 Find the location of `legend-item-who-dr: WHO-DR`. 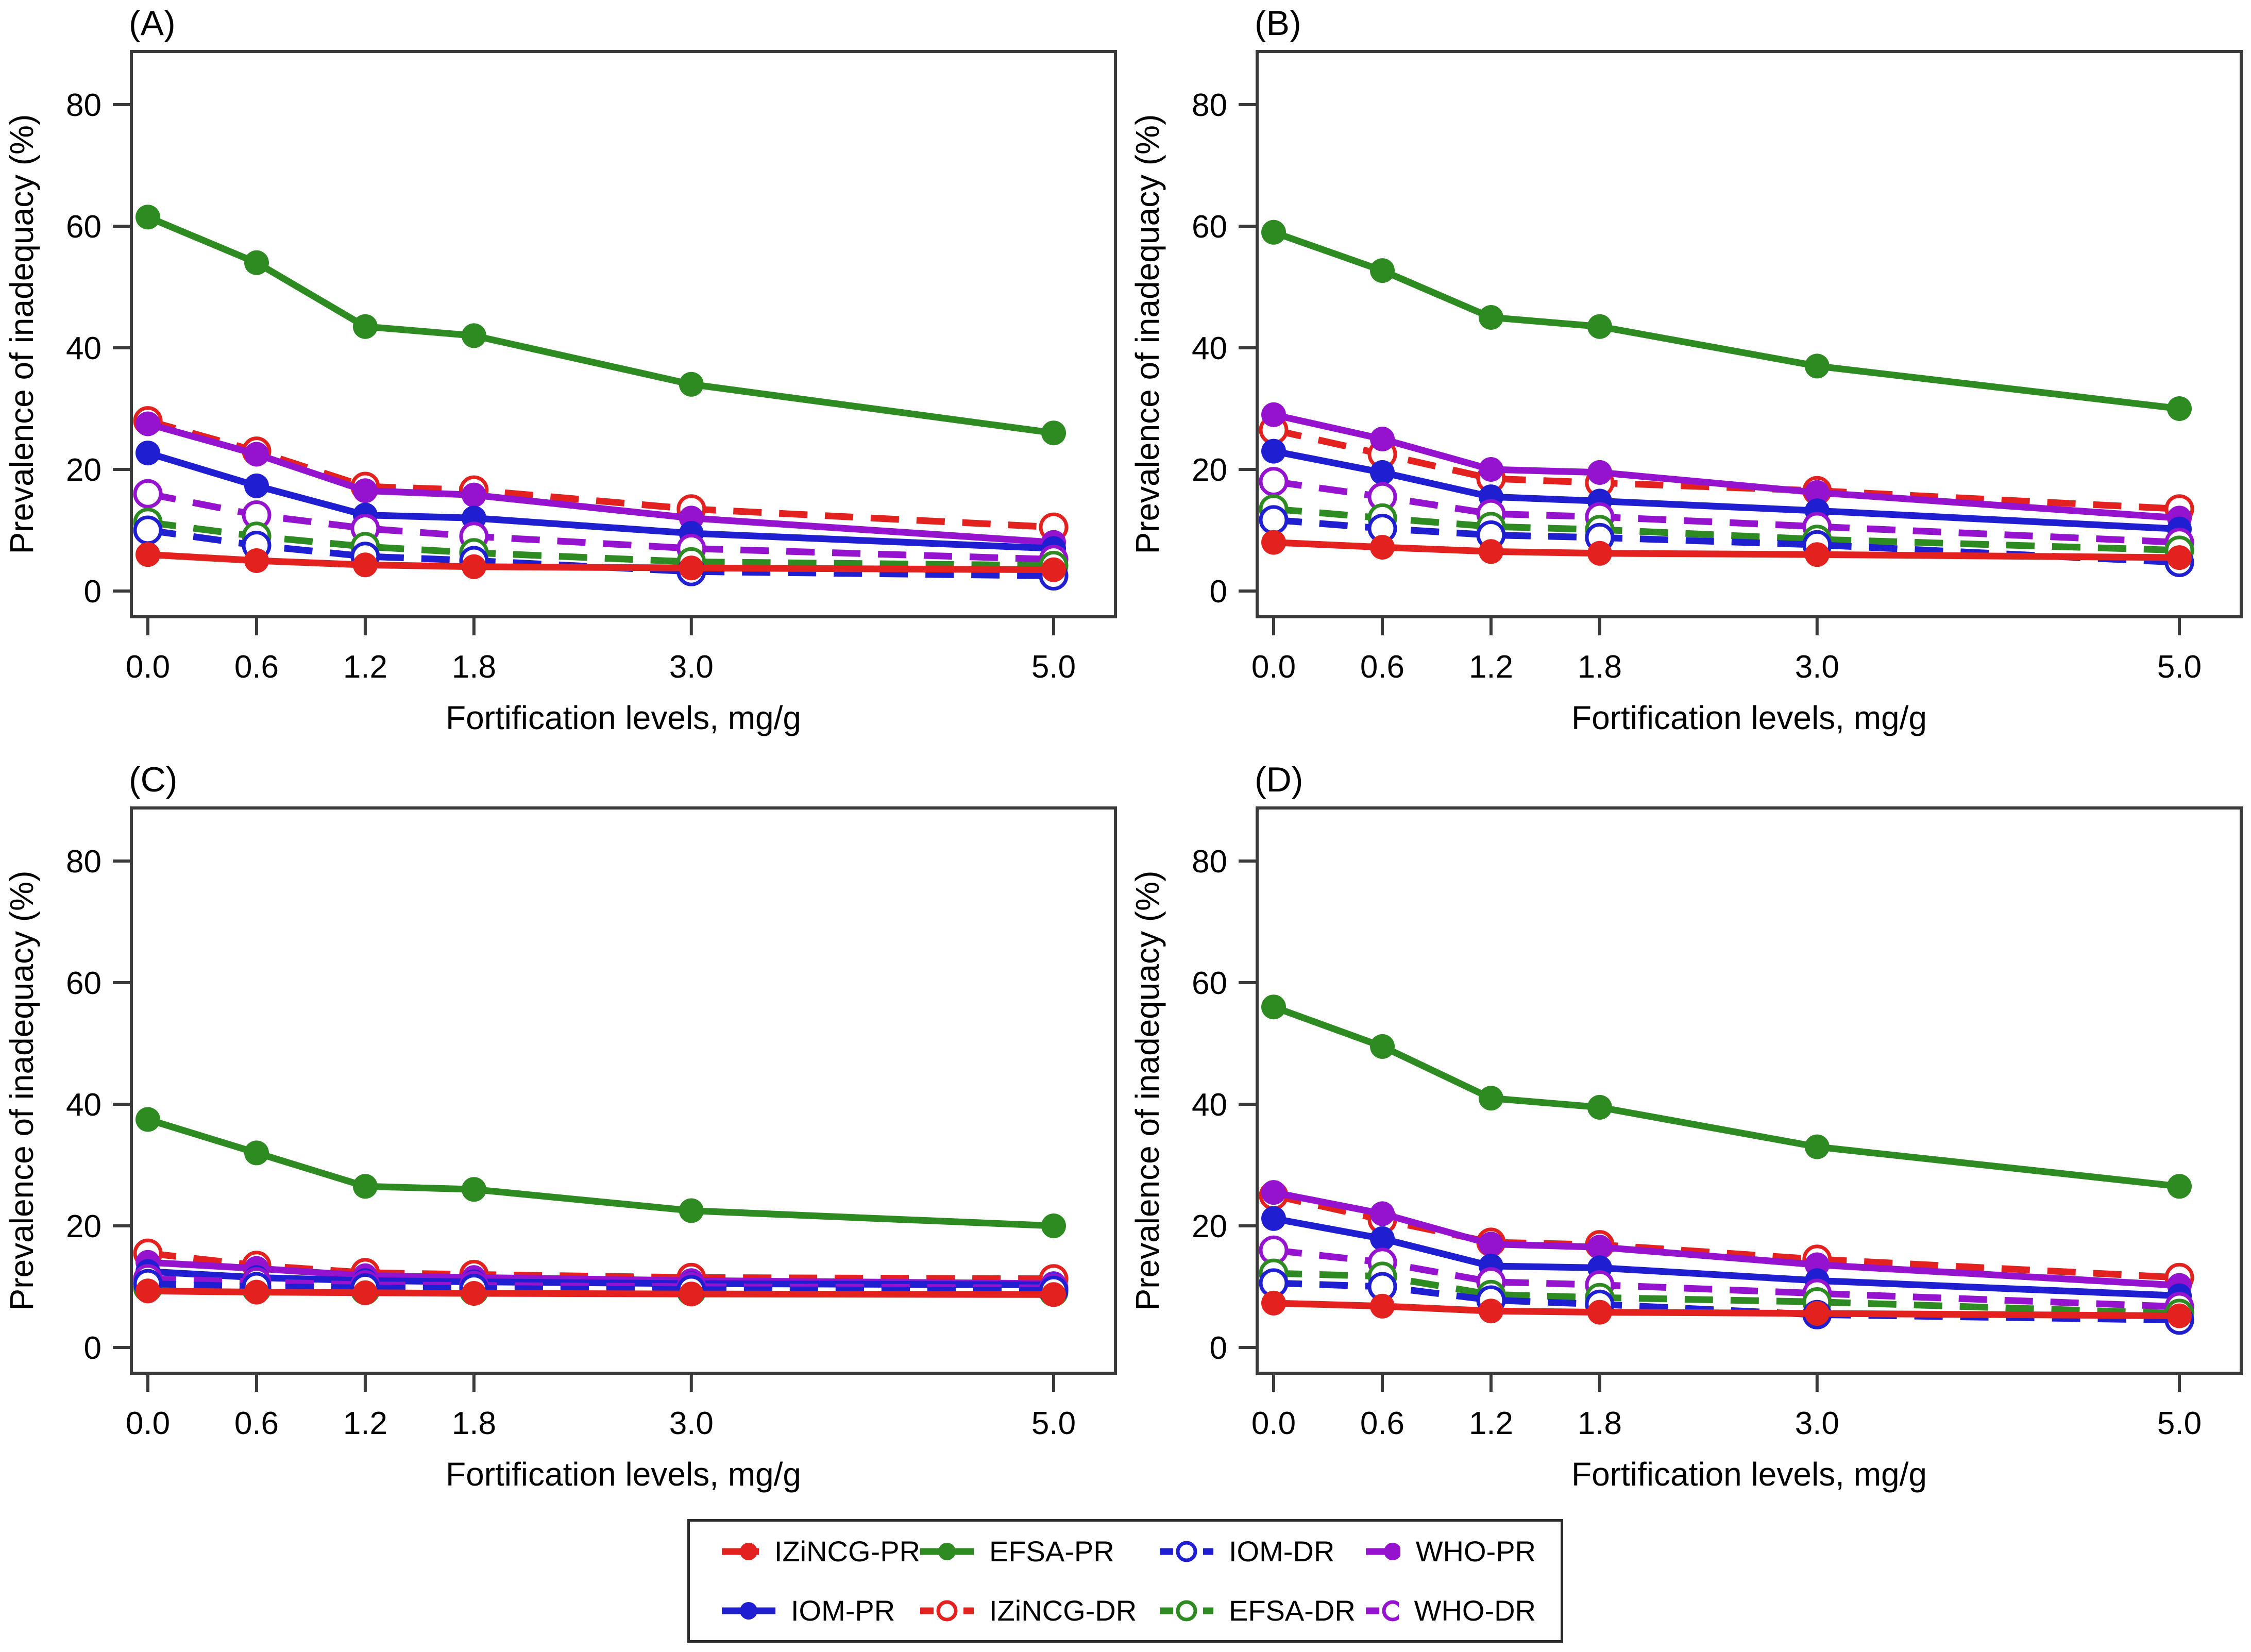

legend-item-who-dr: WHO-DR is located at coordinates (1451, 1610).